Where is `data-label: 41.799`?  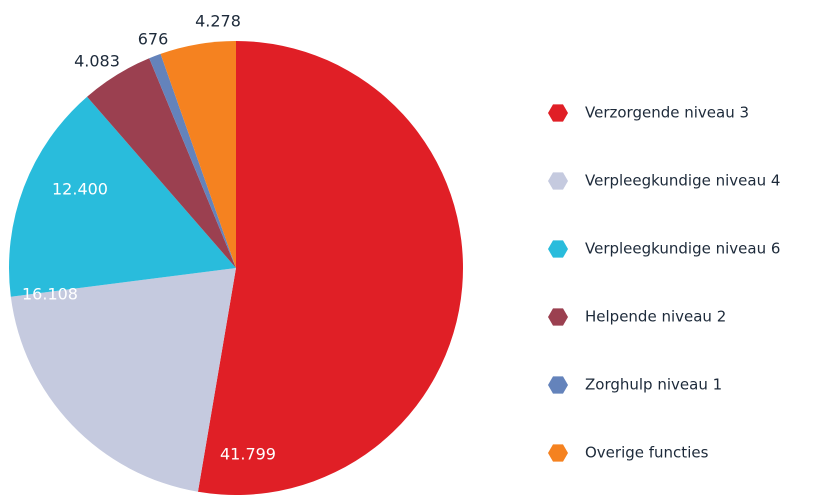
data-label: 41.799 is located at coordinates (248, 454).